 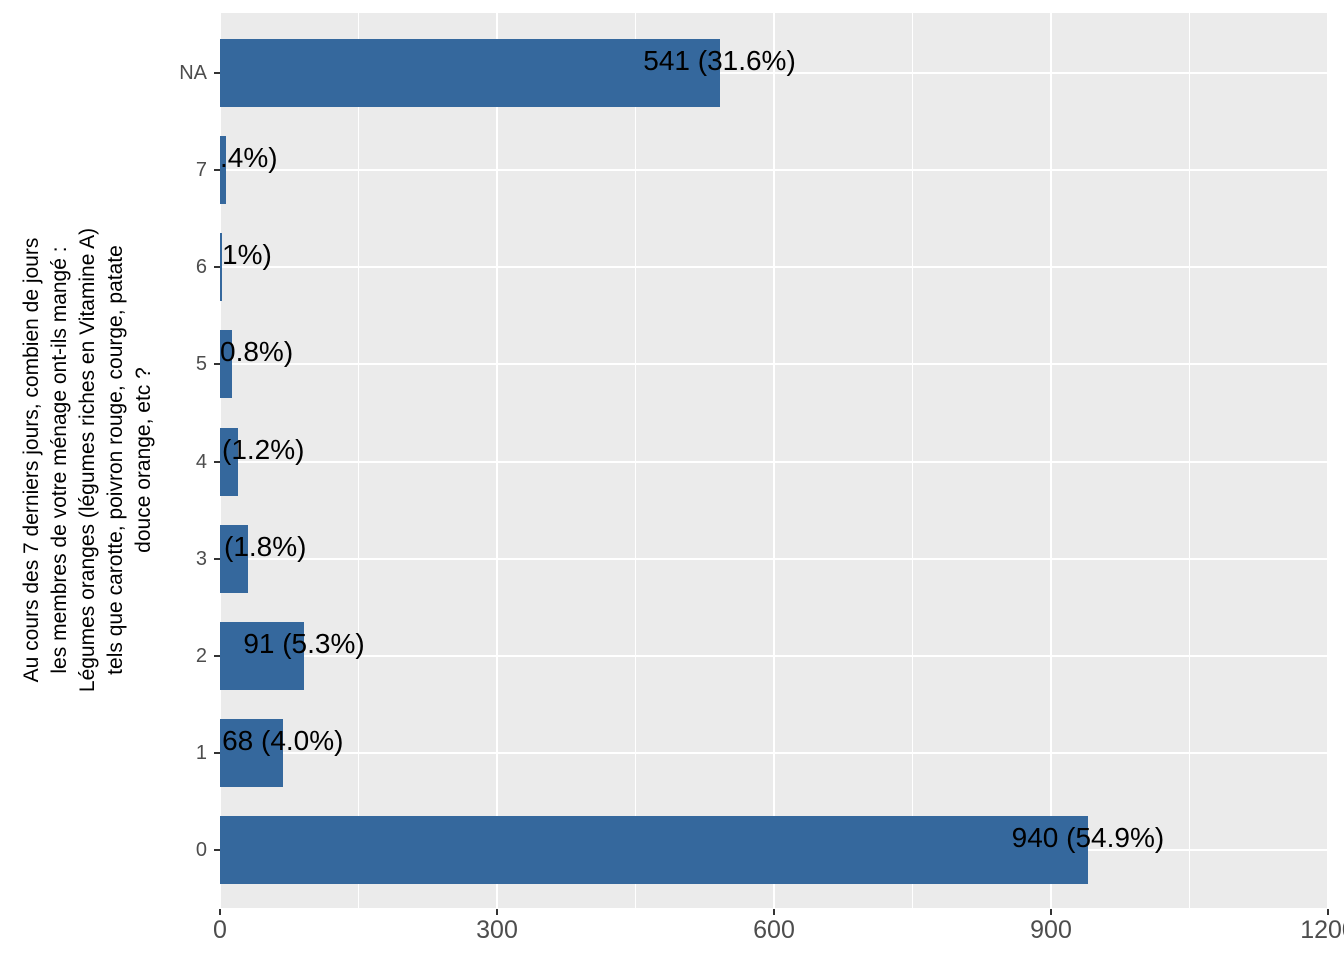 What do you see at coordinates (497, 930) in the screenshot?
I see `x-tick-label: 300` at bounding box center [497, 930].